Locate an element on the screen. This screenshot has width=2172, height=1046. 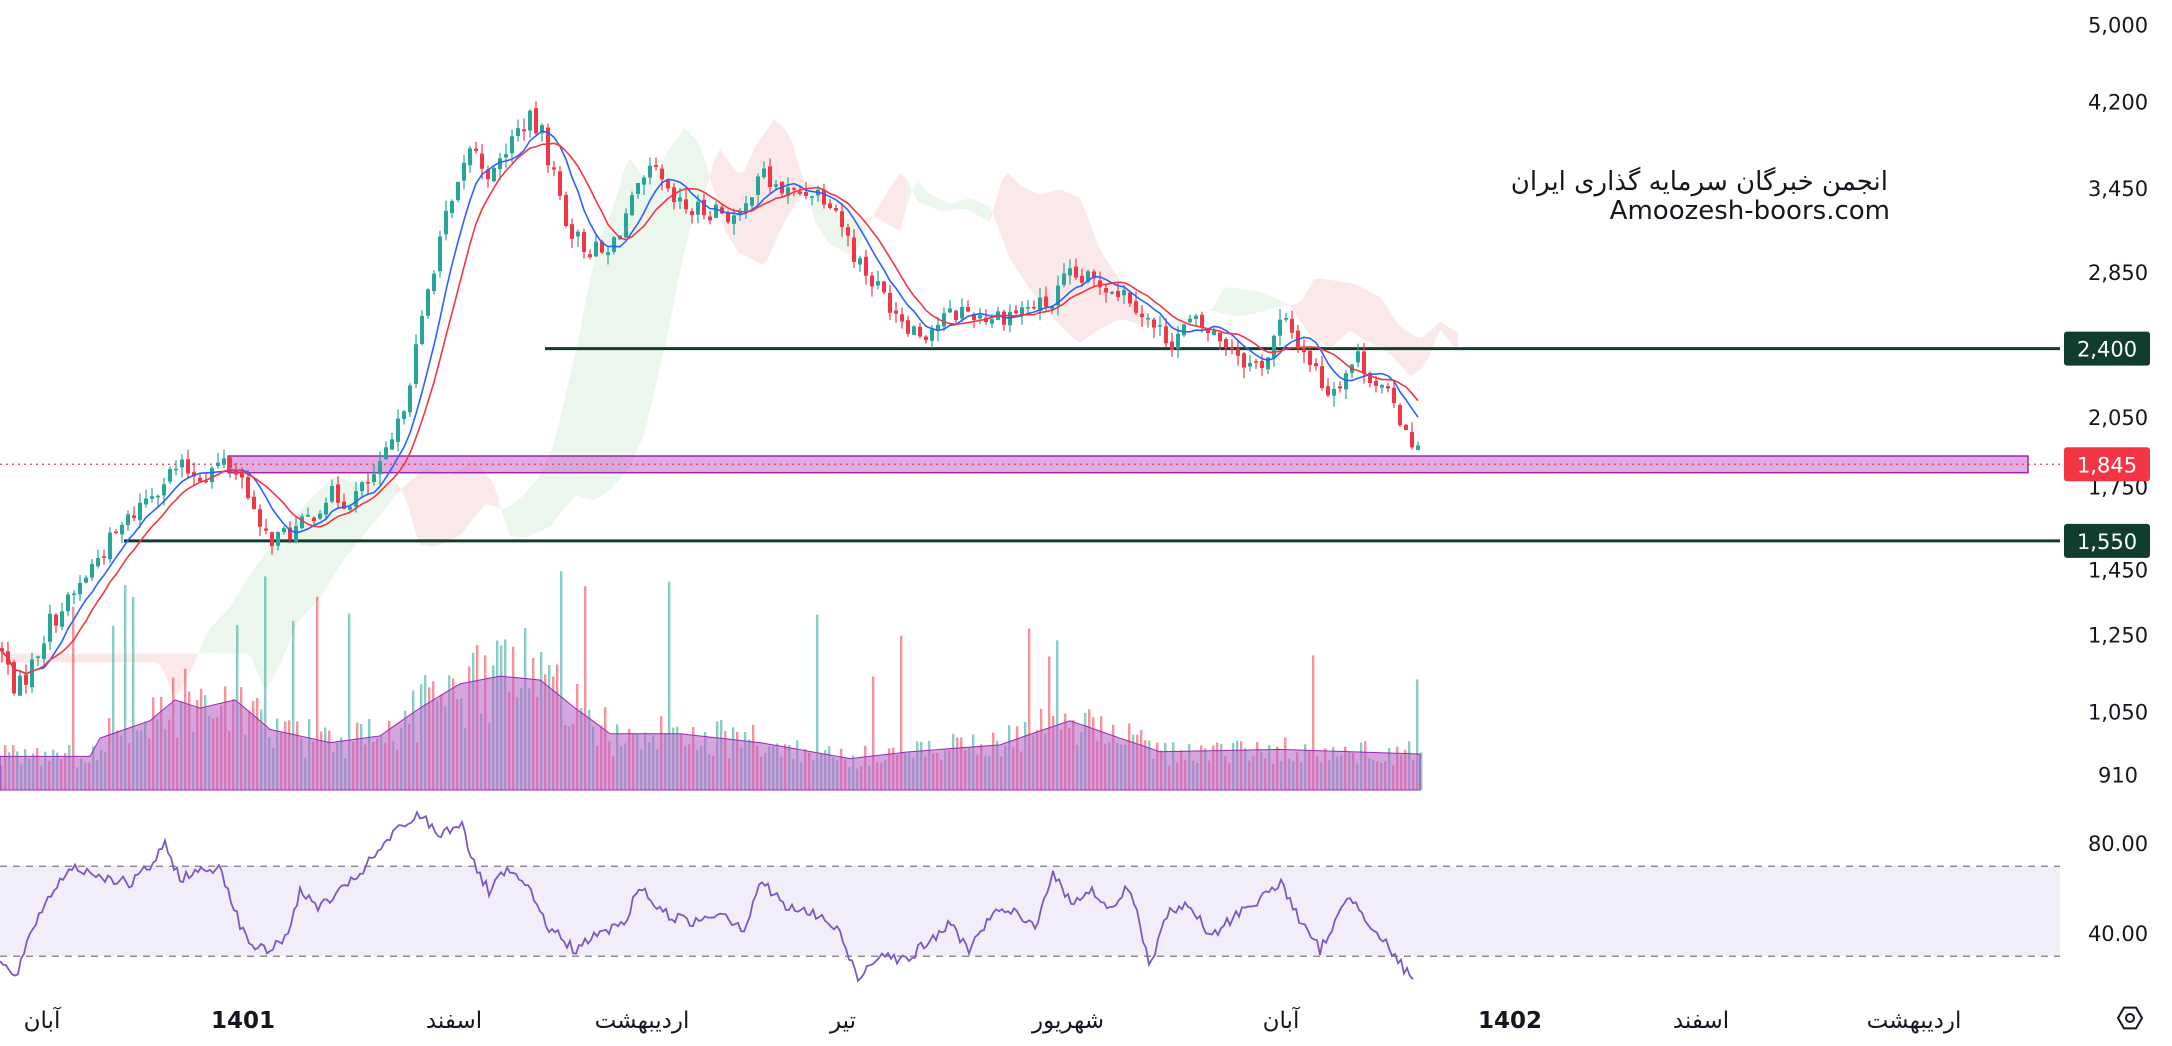
chart-settings-button is located at coordinates (2130, 1018).